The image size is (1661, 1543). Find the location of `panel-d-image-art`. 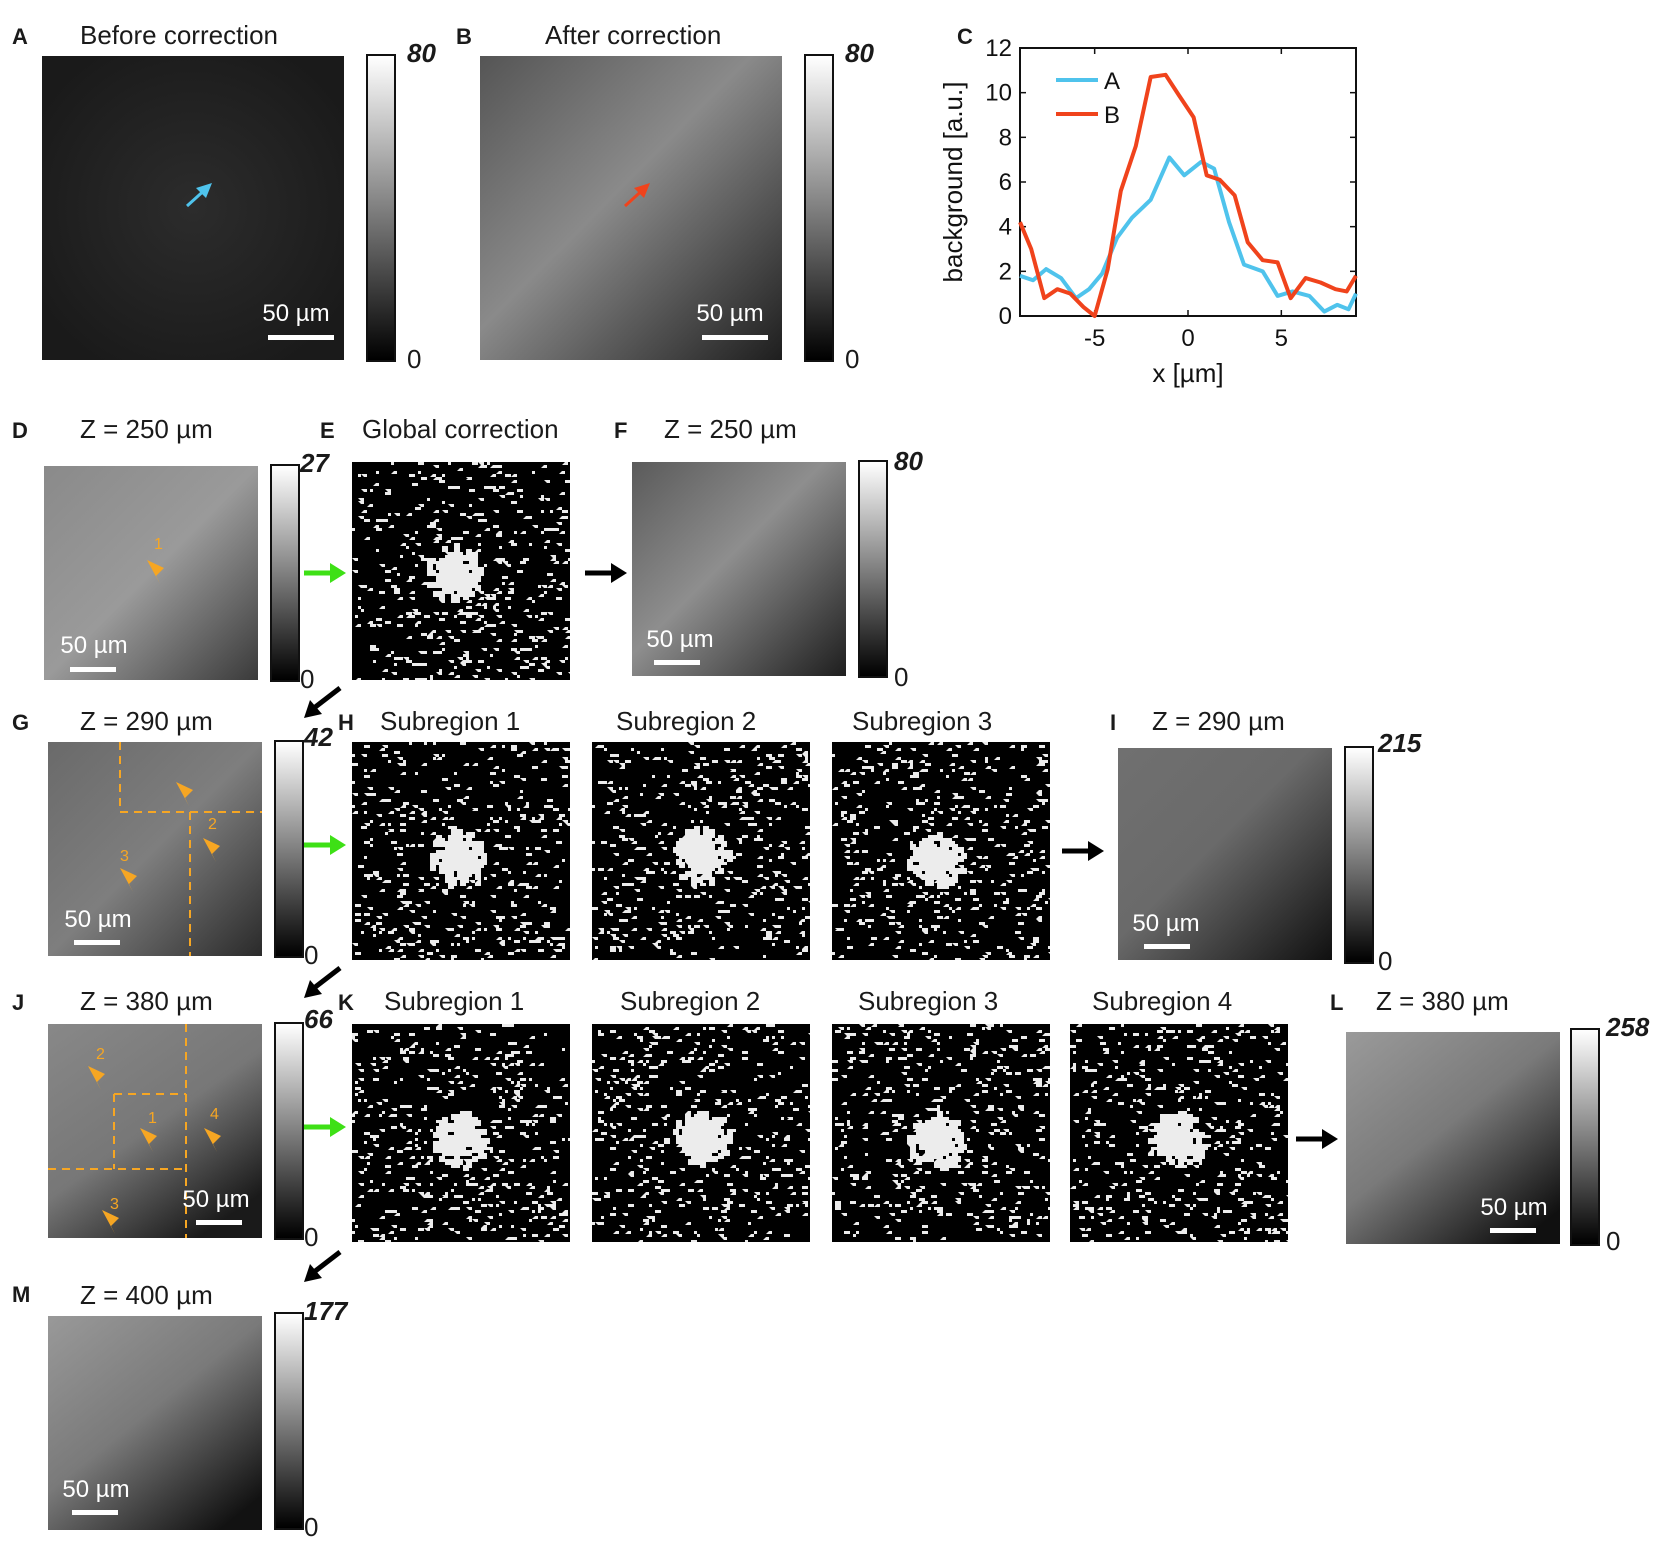

panel-d-image-art is located at coordinates (151, 573).